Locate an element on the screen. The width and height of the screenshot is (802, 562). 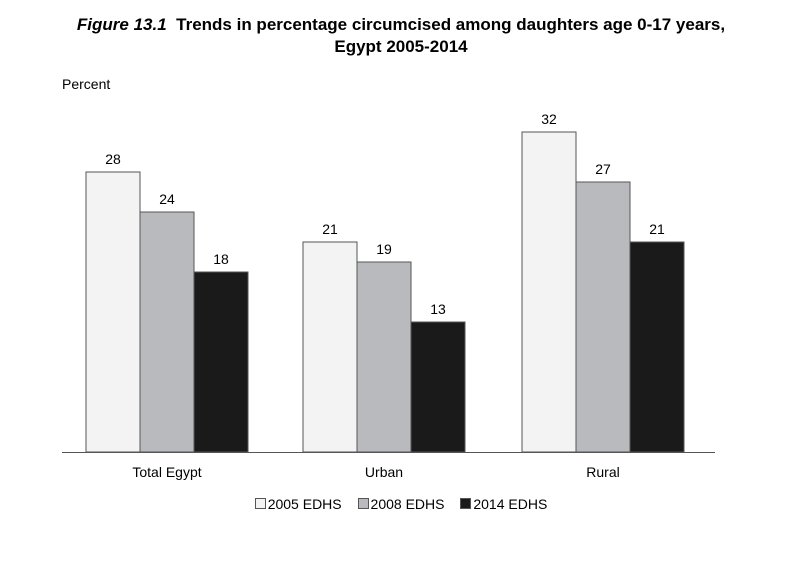
x-tick-label: Urban is located at coordinates (384, 472).